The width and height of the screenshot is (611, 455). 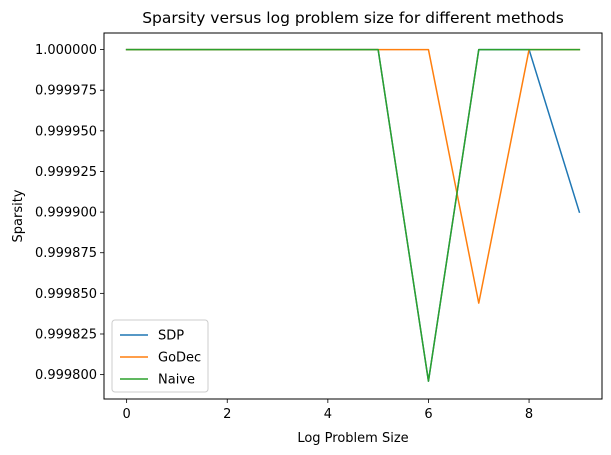 I want to click on legend-box, so click(x=160, y=356).